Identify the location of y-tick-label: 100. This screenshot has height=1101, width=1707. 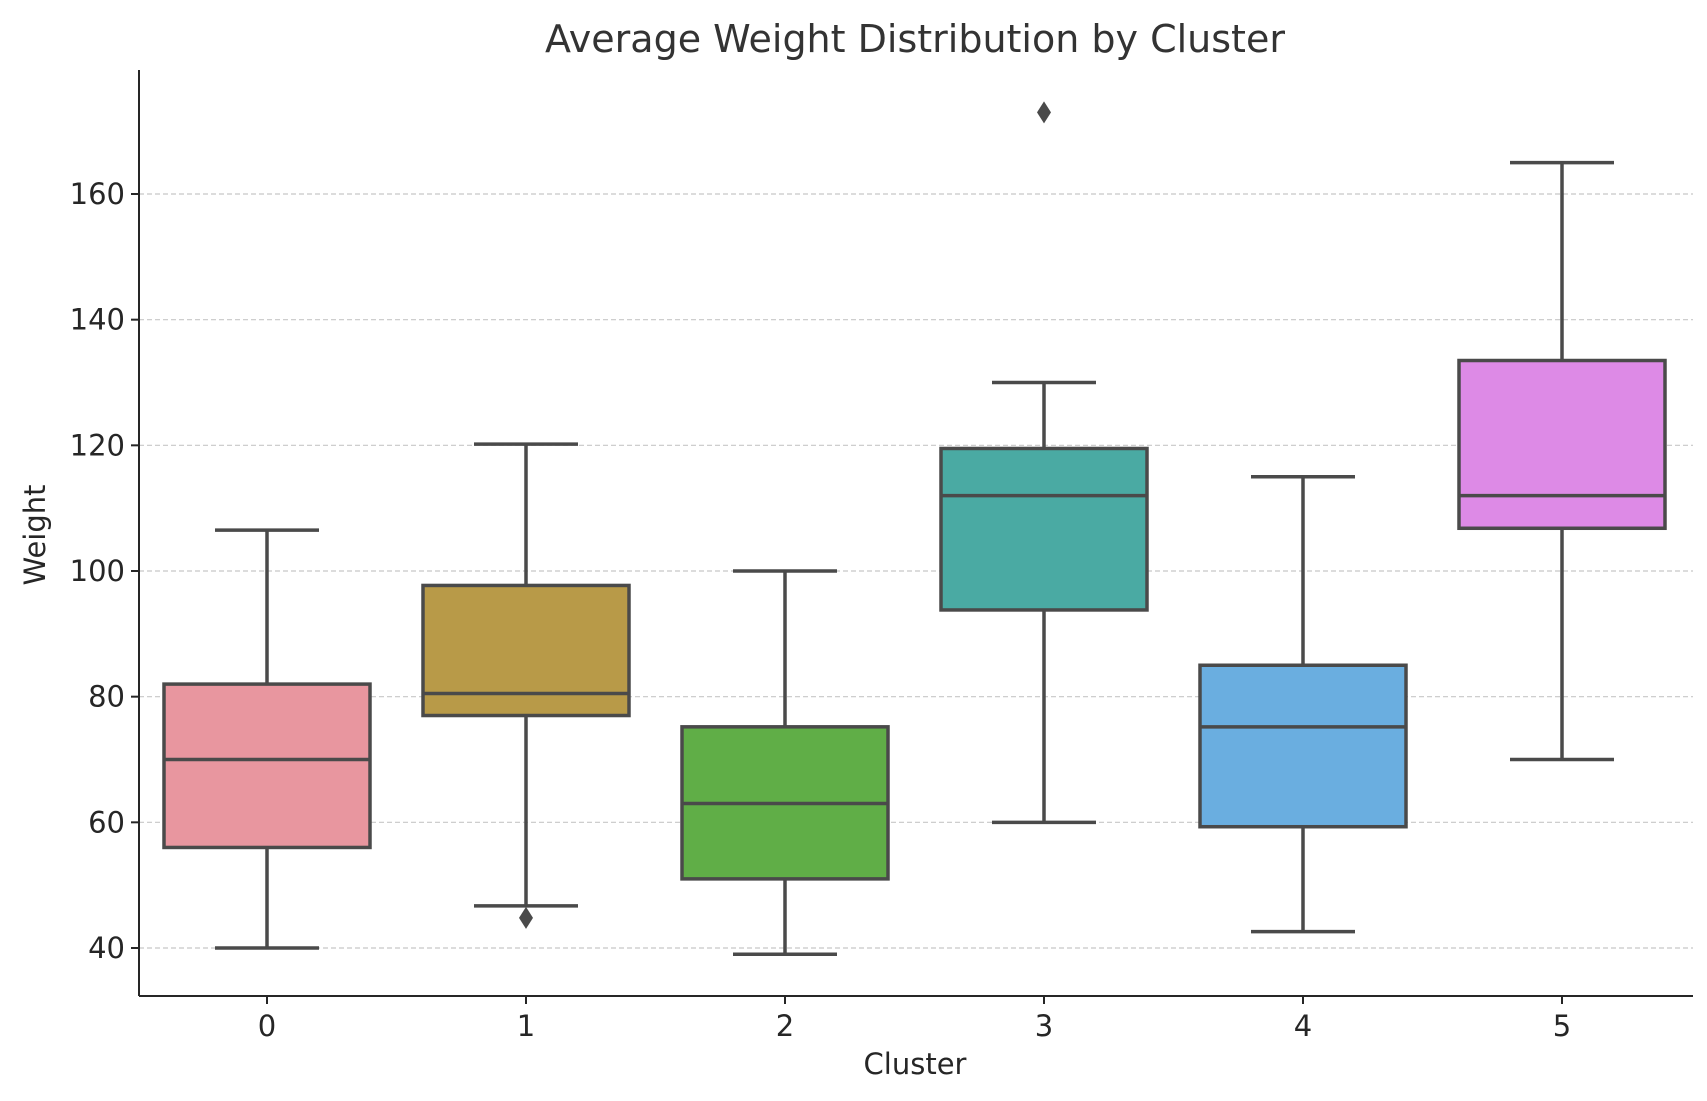
(97, 571).